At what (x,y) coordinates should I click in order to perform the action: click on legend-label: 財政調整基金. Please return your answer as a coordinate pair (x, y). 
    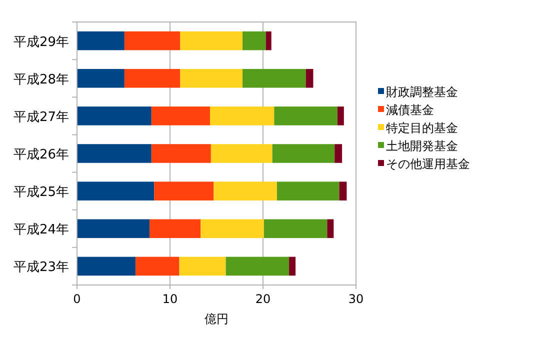
    Looking at the image, I should click on (422, 92).